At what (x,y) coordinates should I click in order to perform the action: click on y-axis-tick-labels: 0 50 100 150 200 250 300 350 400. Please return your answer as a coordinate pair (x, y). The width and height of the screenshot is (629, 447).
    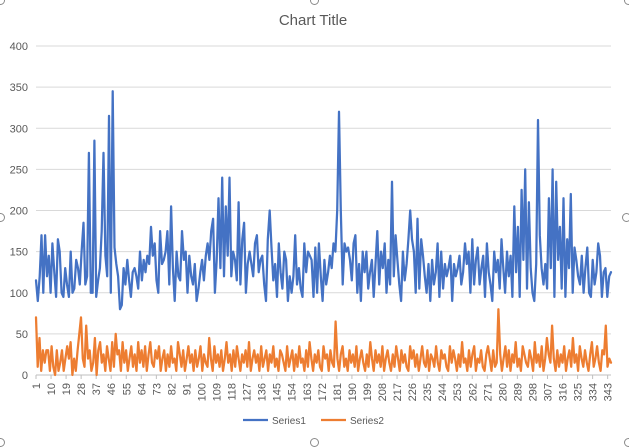
    Looking at the image, I should click on (19, 211).